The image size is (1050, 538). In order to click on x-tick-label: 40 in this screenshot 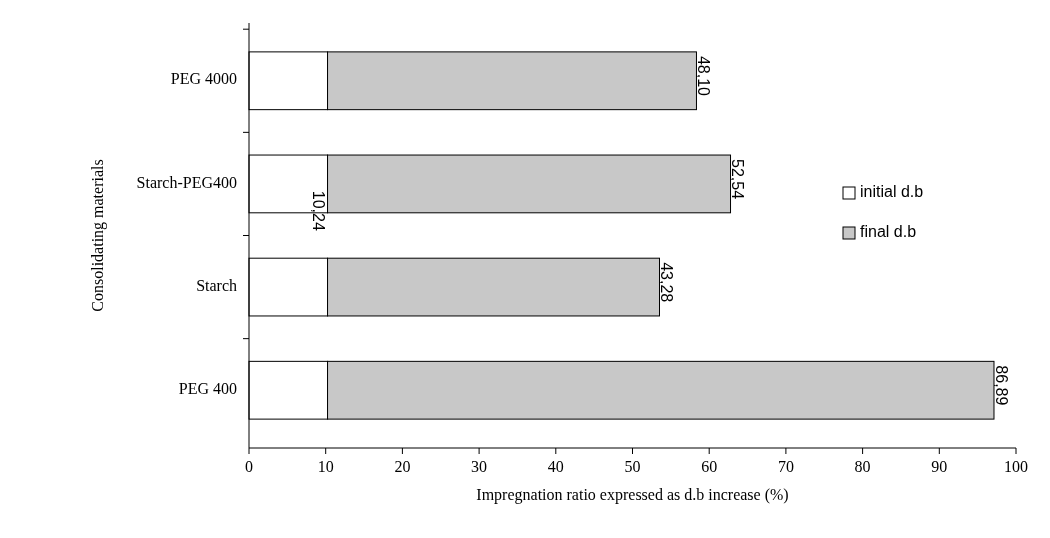, I will do `click(555, 466)`.